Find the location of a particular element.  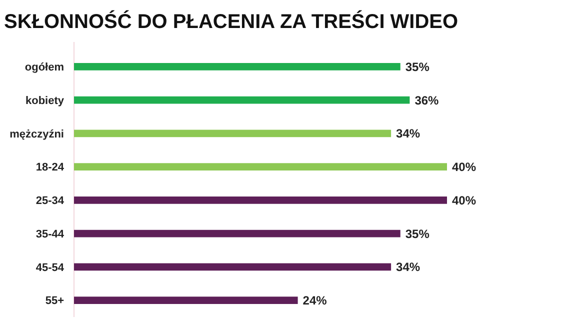

y-tick-label: 55+ is located at coordinates (54, 301).